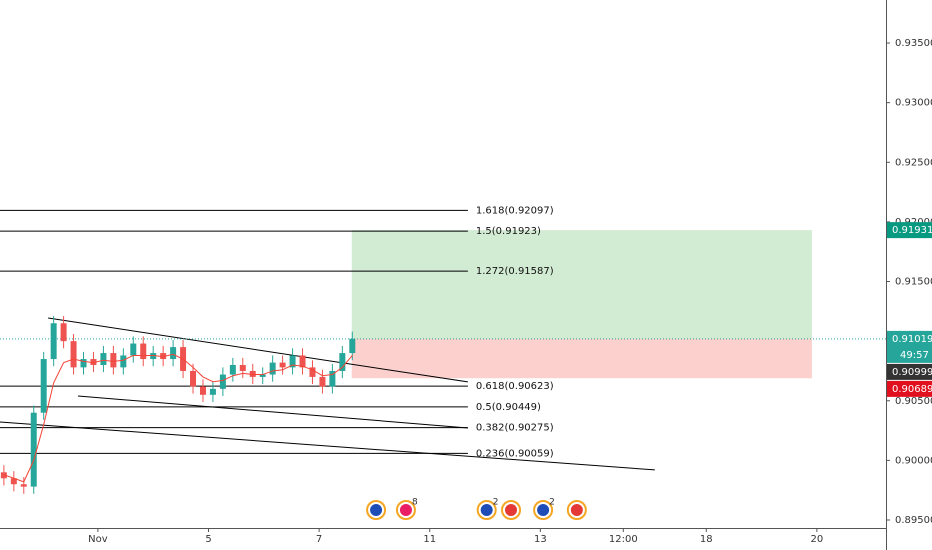 The height and width of the screenshot is (550, 932). Describe the element at coordinates (540, 539) in the screenshot. I see `x-tick-label: 13` at that location.